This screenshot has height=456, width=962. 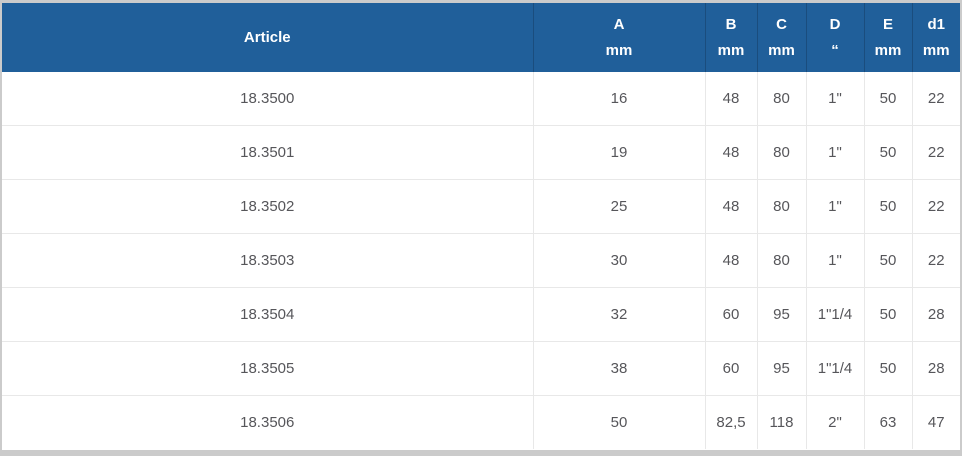 What do you see at coordinates (267, 99) in the screenshot?
I see `cell-article: 18.3500` at bounding box center [267, 99].